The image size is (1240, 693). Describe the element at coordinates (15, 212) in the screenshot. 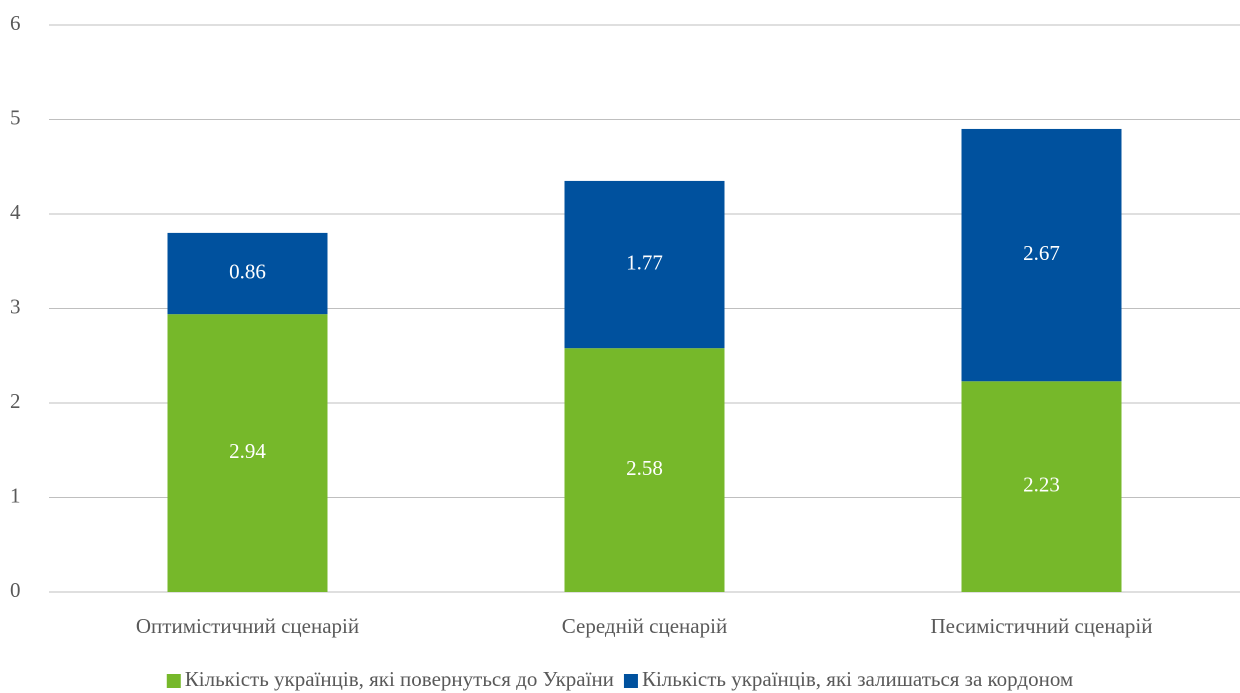

I see `y-tick-label: 4` at that location.